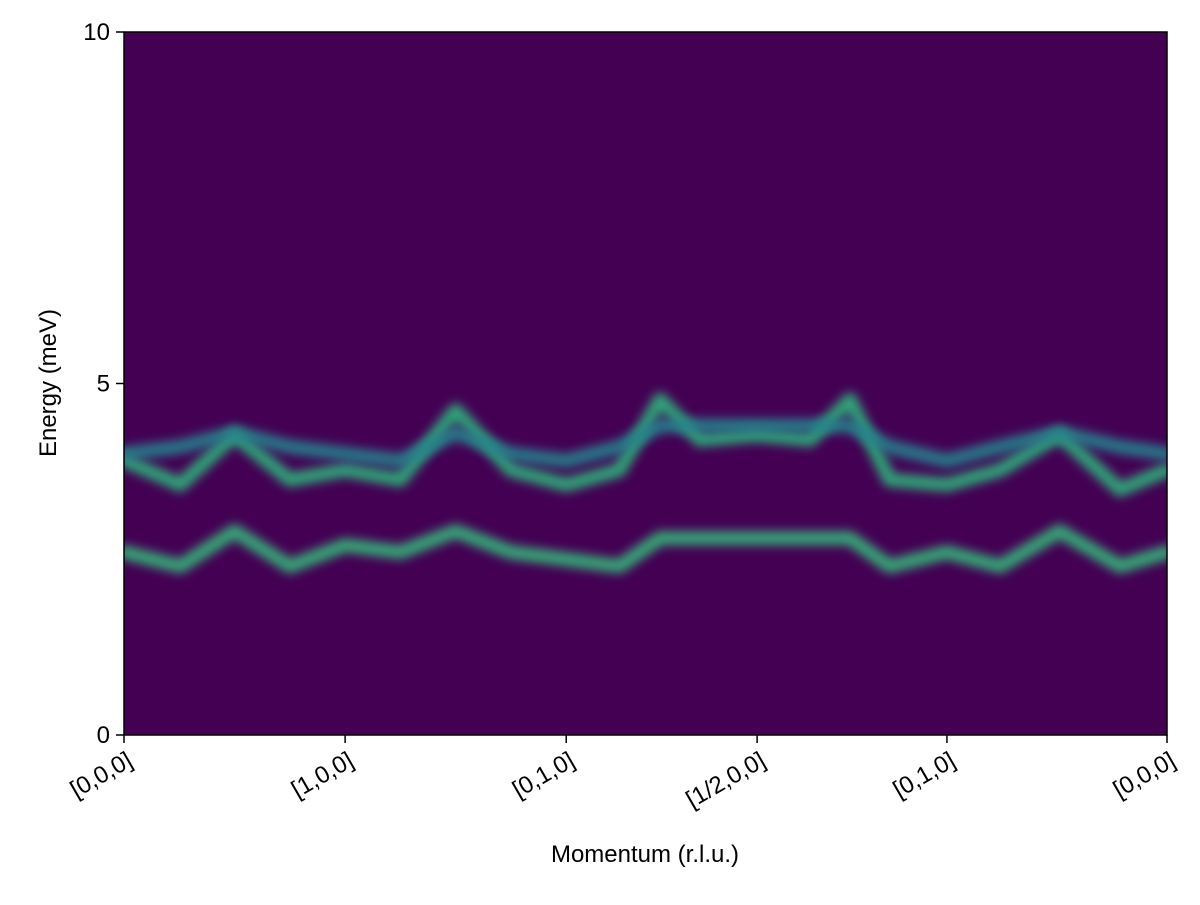 The height and width of the screenshot is (905, 1200). What do you see at coordinates (645, 854) in the screenshot?
I see `x-axis-label: Momentum (r.l.u.)` at bounding box center [645, 854].